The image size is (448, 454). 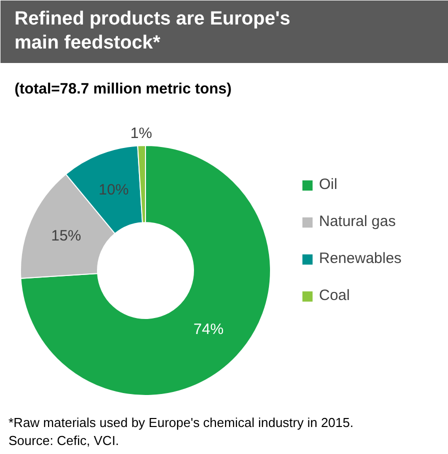 What do you see at coordinates (360, 258) in the screenshot?
I see `legend-label: Renewables` at bounding box center [360, 258].